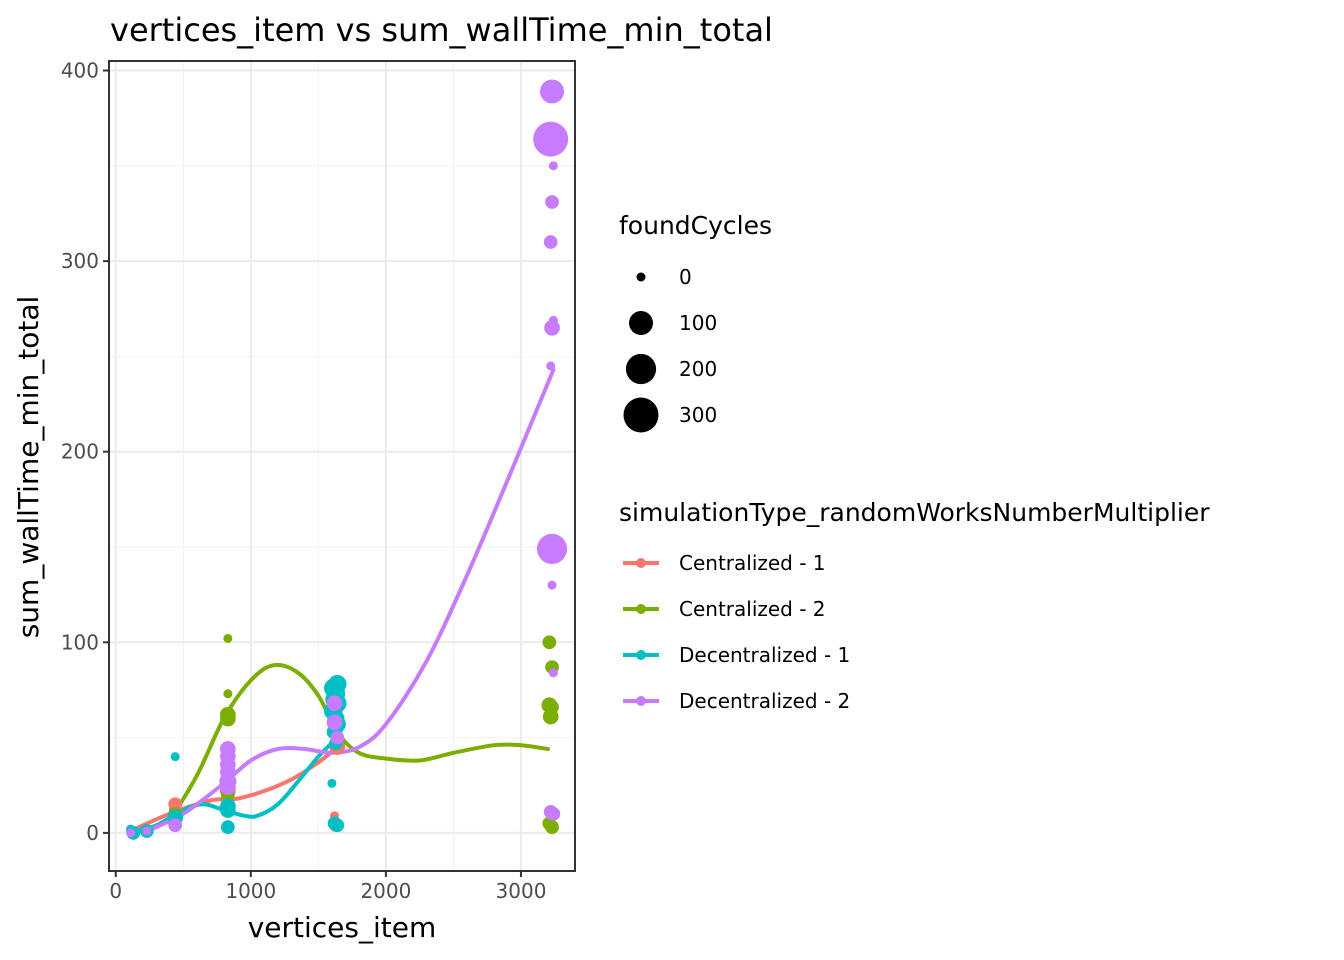 This screenshot has width=1344, height=960. Describe the element at coordinates (385, 891) in the screenshot. I see `x-tick-label: 2000` at that location.